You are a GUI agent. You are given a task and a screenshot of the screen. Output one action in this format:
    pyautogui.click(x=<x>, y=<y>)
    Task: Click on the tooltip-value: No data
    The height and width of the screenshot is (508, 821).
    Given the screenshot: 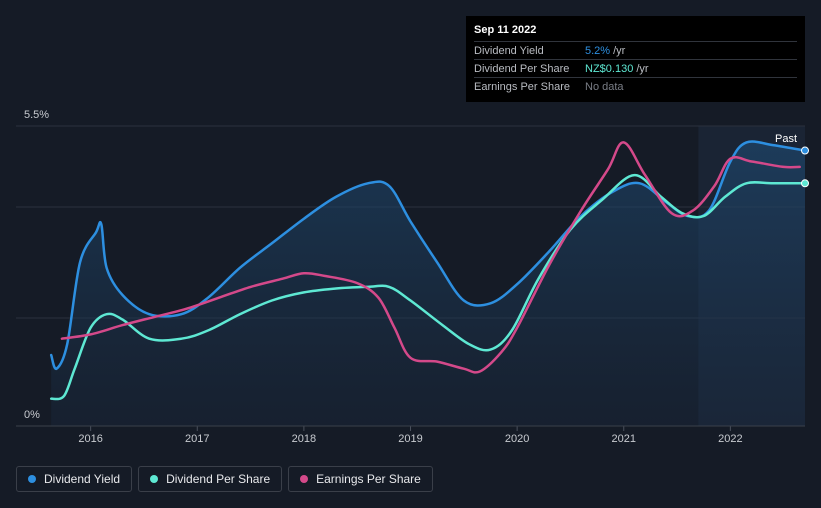 What is the action you would take?
    pyautogui.click(x=604, y=86)
    